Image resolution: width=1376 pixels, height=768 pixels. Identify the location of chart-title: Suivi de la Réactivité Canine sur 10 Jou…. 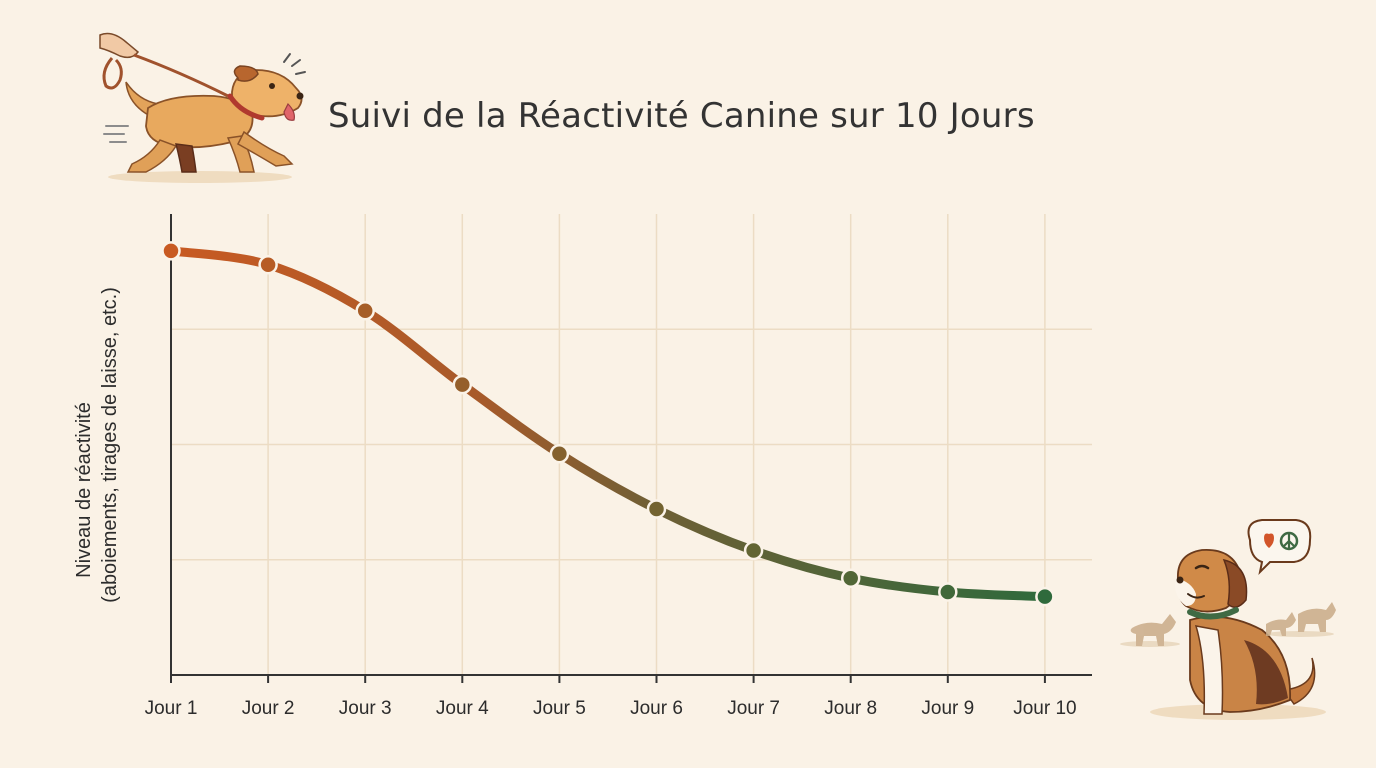
(681, 116).